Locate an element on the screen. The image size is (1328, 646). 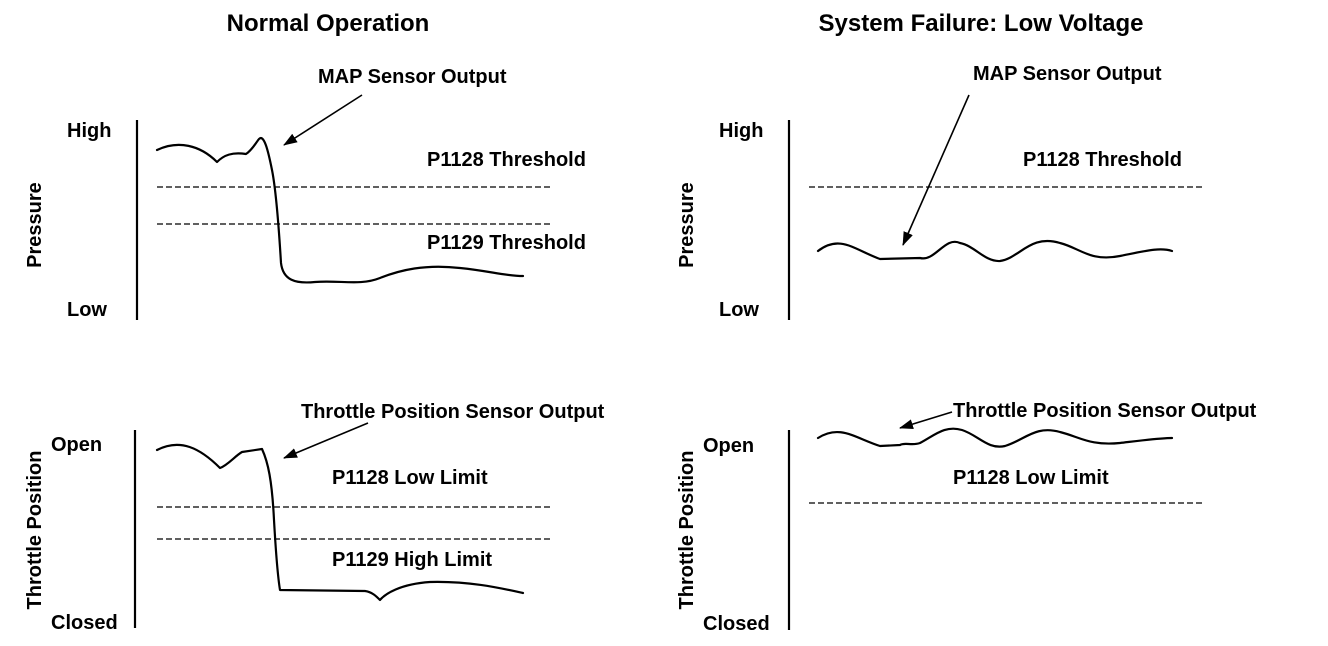
title-normal-operation: Normal Operation is located at coordinates (328, 23).